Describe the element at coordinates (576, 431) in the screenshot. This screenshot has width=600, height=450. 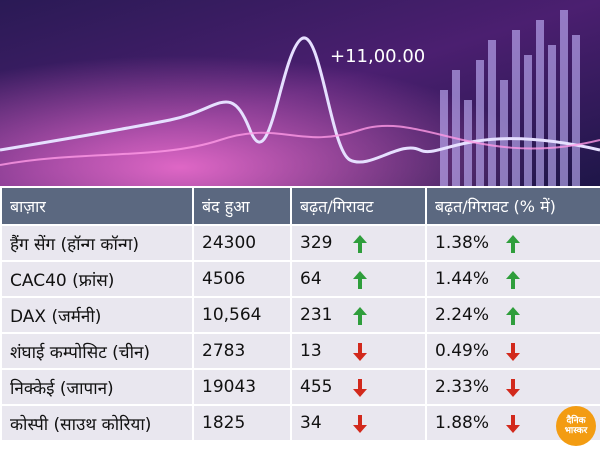
I see `logo-text: भास्कर` at that location.